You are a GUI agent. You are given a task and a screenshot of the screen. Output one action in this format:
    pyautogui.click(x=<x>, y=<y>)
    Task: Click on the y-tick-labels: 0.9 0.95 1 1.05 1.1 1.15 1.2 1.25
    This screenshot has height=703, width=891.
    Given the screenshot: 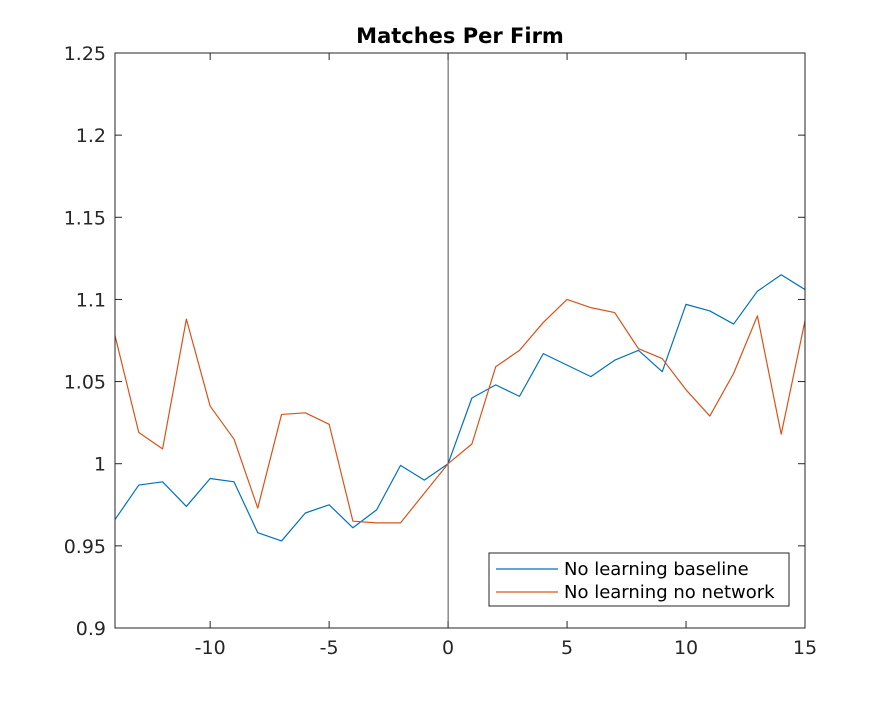 What is the action you would take?
    pyautogui.click(x=85, y=341)
    